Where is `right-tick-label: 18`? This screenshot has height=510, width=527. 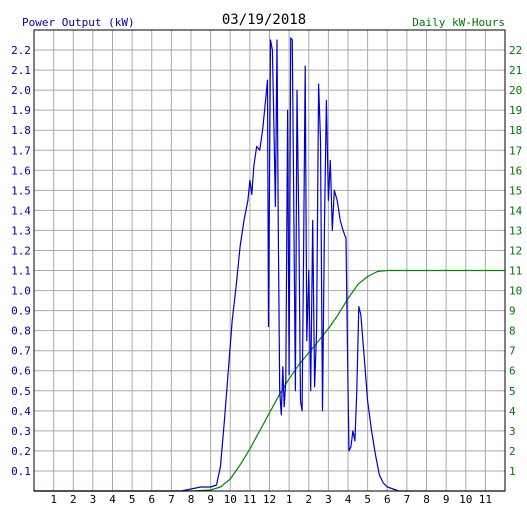 right-tick-label: 18 is located at coordinates (515, 130).